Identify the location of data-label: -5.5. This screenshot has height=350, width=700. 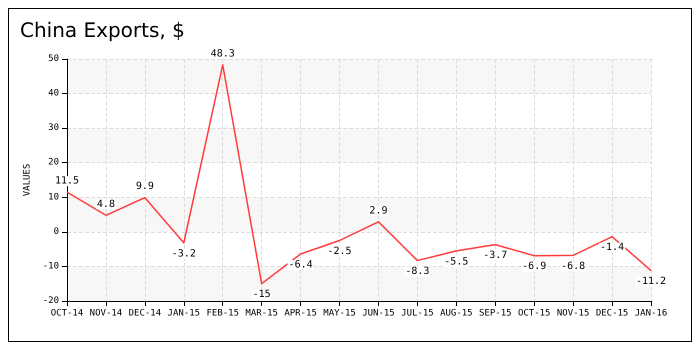
(456, 262).